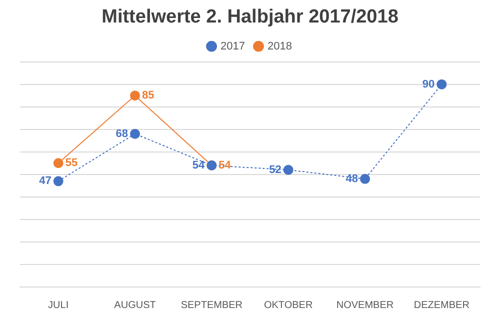 This screenshot has width=500, height=325. What do you see at coordinates (135, 305) in the screenshot?
I see `x-tick-label: AUGUST` at bounding box center [135, 305].